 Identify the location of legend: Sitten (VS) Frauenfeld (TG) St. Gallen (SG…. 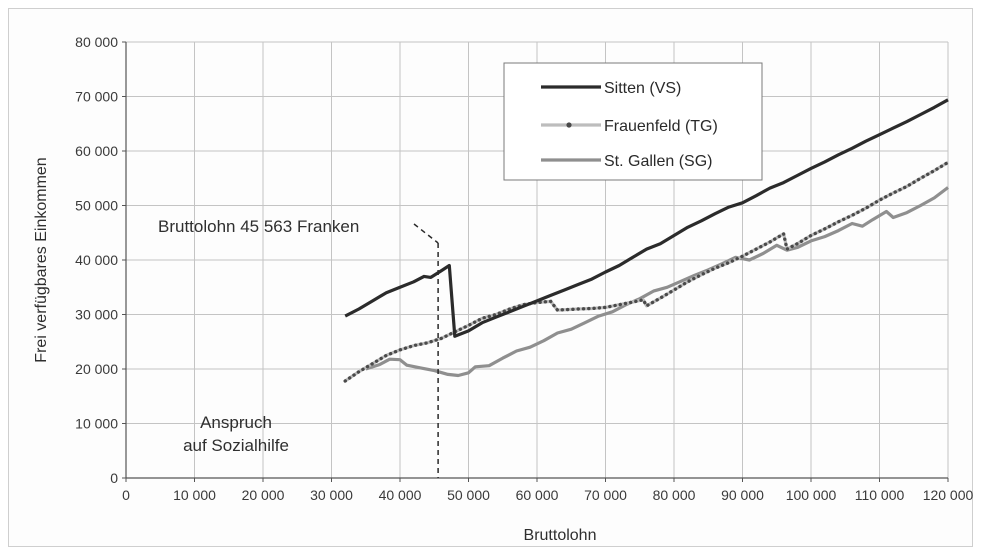
(633, 121).